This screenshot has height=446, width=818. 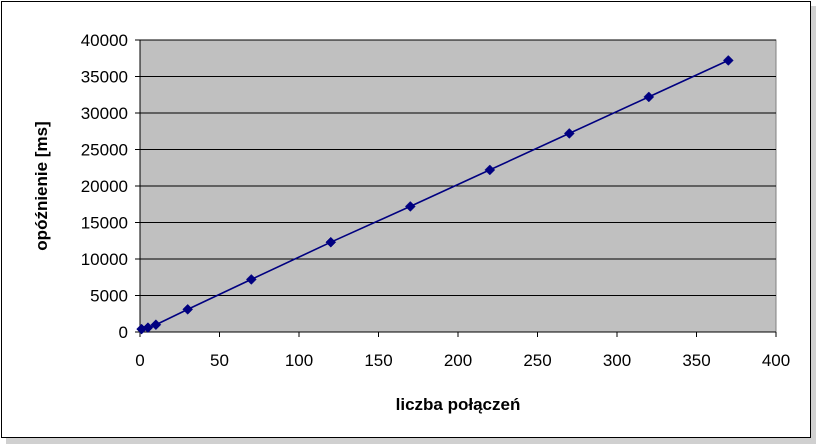 What do you see at coordinates (696, 360) in the screenshot?
I see `x-tick-label: 350` at bounding box center [696, 360].